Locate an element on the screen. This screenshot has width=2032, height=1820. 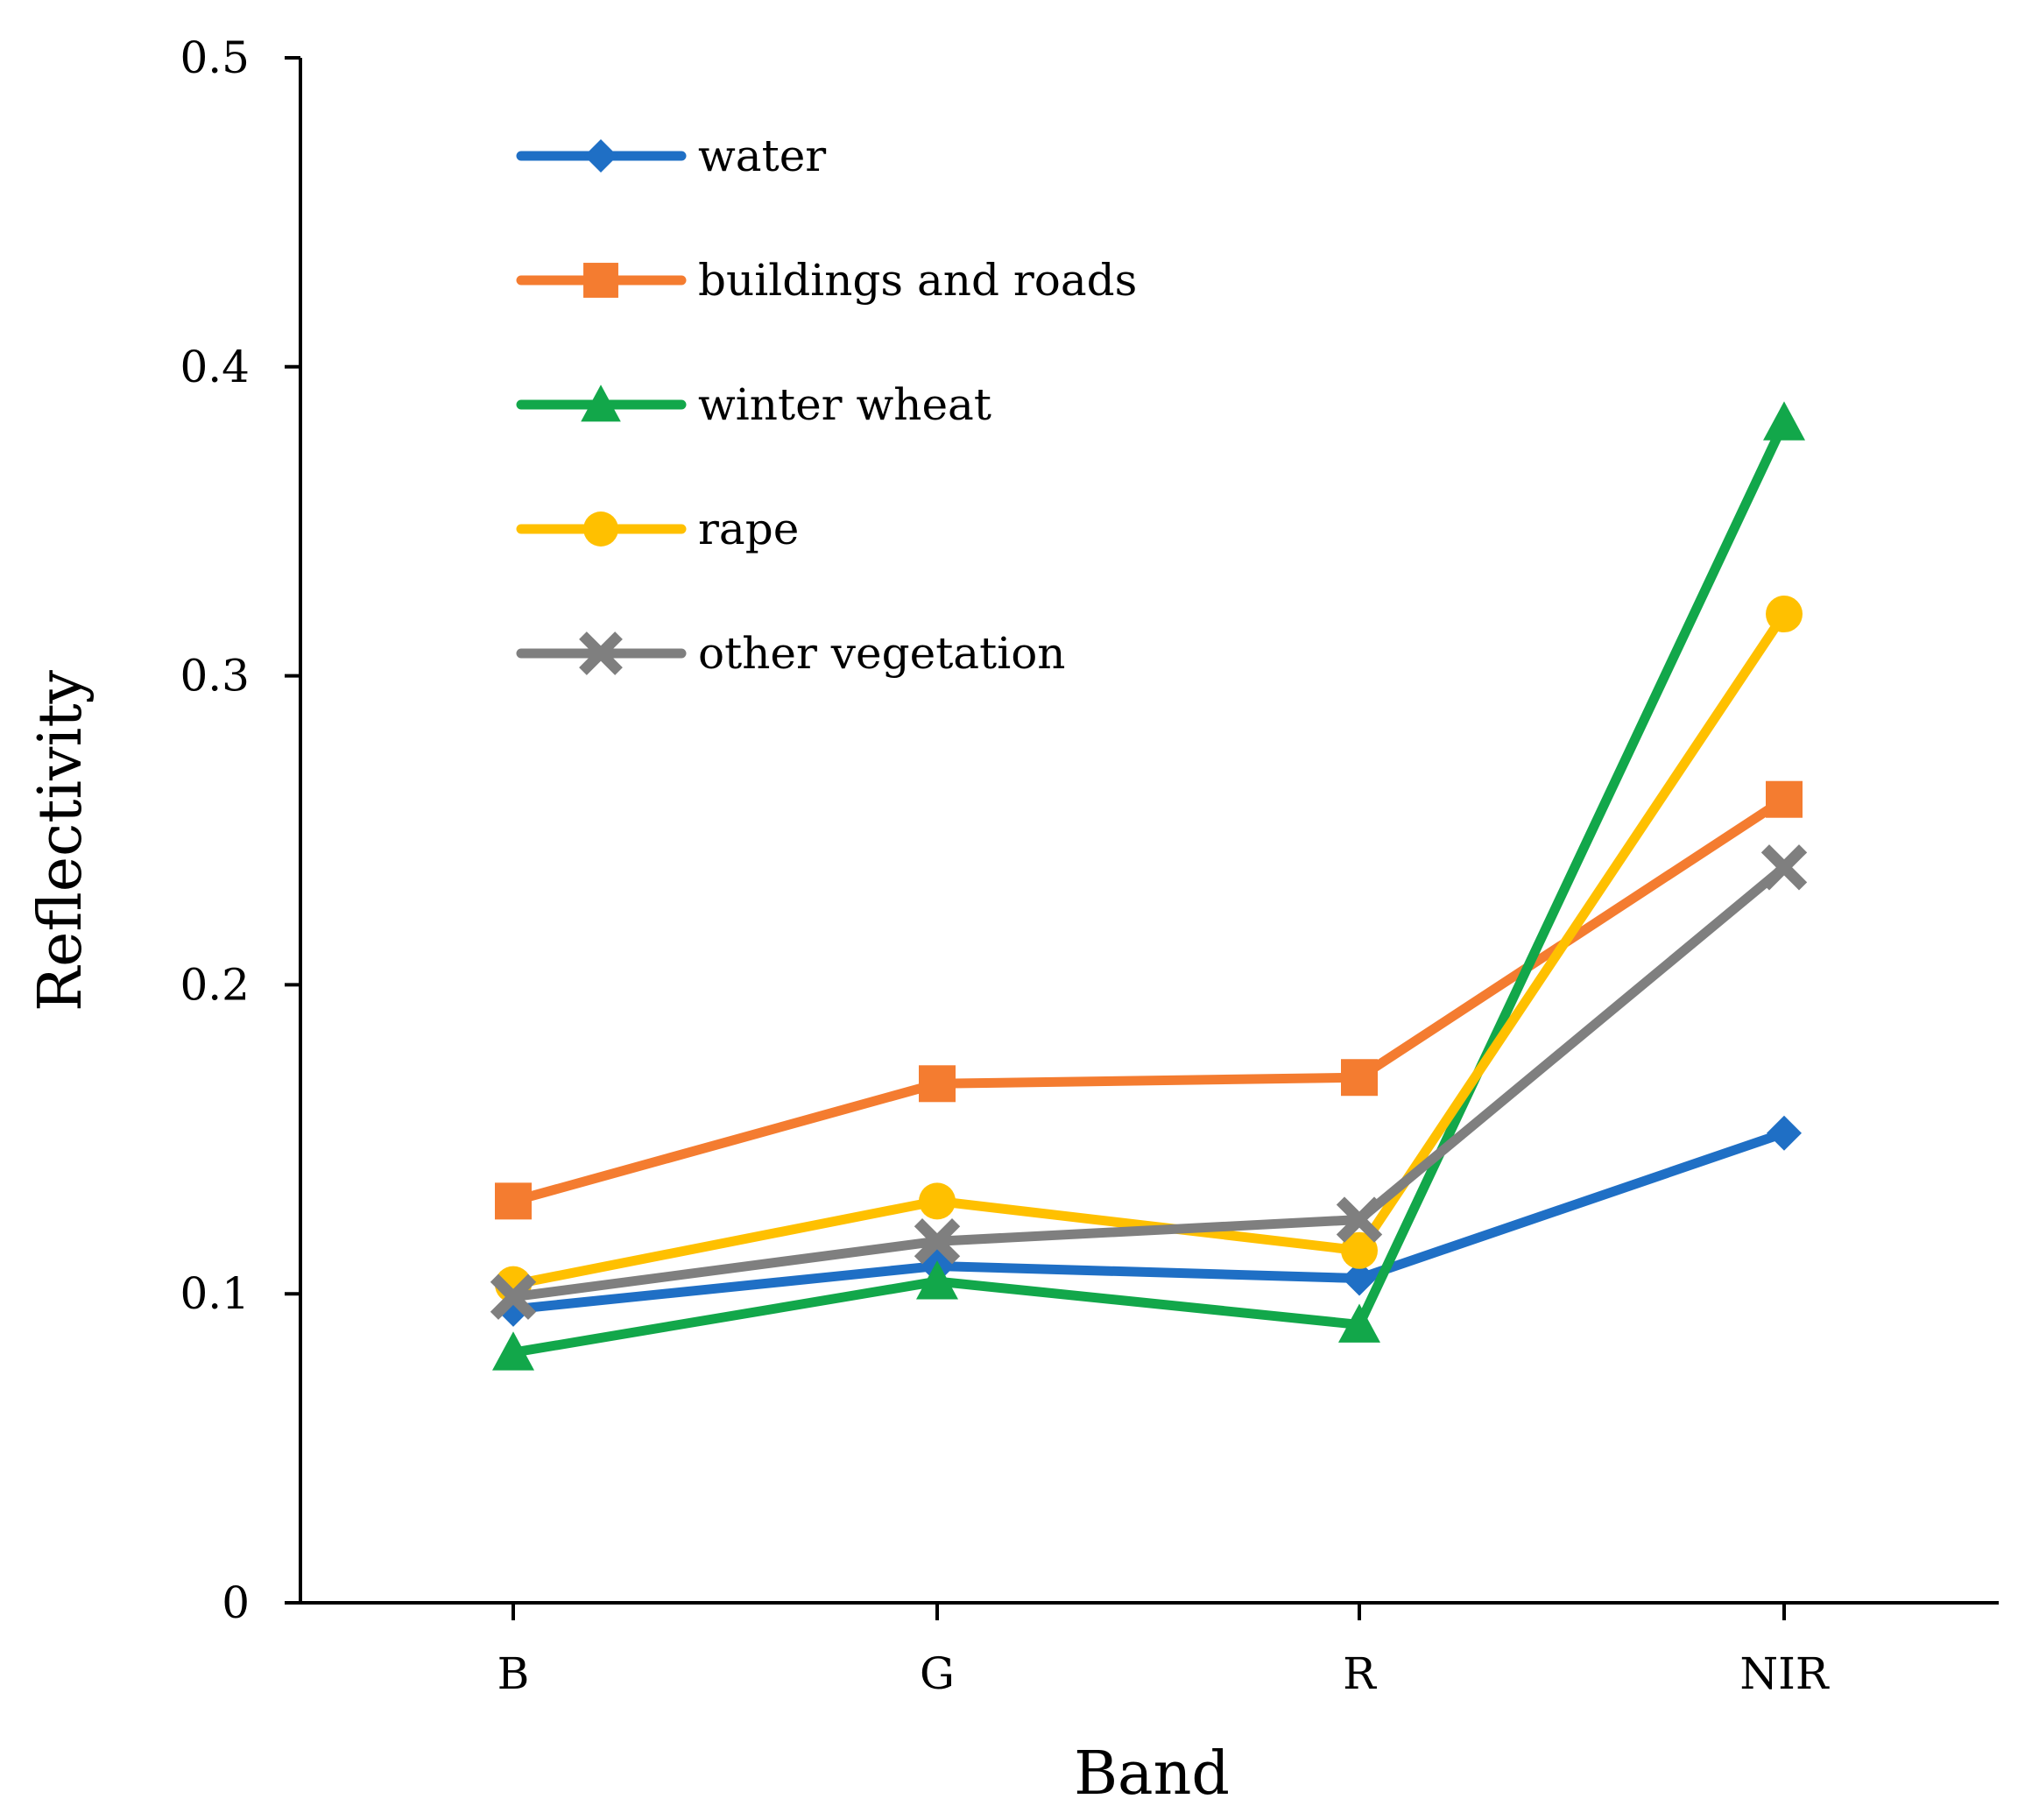
x-tick-label: R is located at coordinates (1360, 1673).